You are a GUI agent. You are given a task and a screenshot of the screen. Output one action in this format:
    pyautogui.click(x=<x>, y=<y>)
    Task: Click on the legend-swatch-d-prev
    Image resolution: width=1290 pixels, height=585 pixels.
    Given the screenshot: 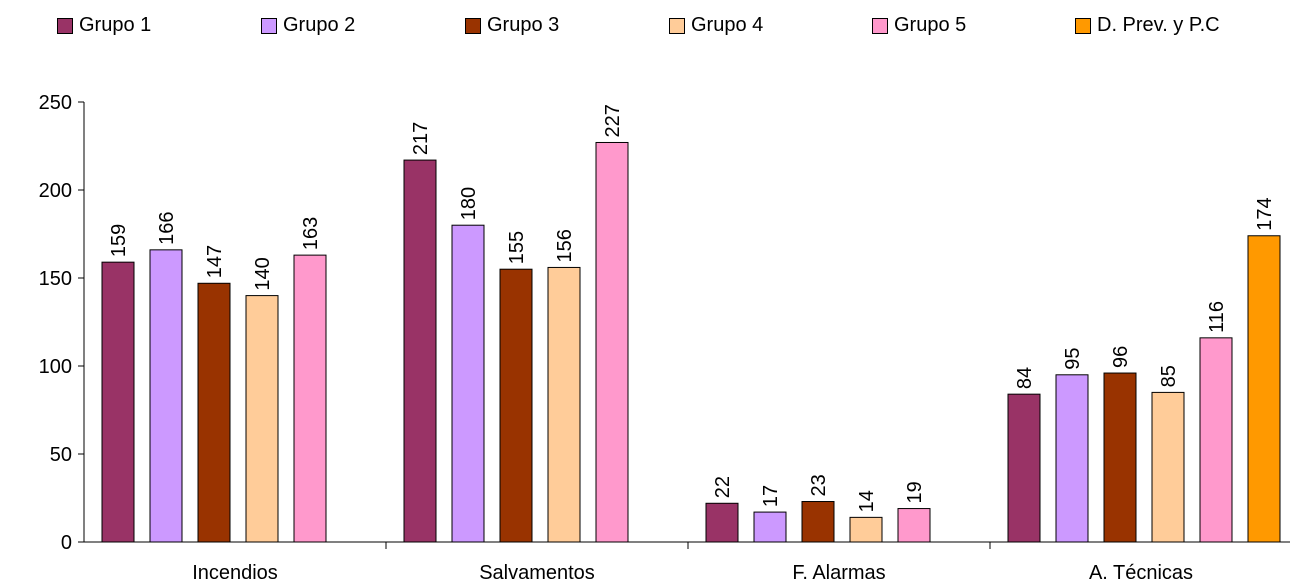 What is the action you would take?
    pyautogui.click(x=1083, y=25)
    